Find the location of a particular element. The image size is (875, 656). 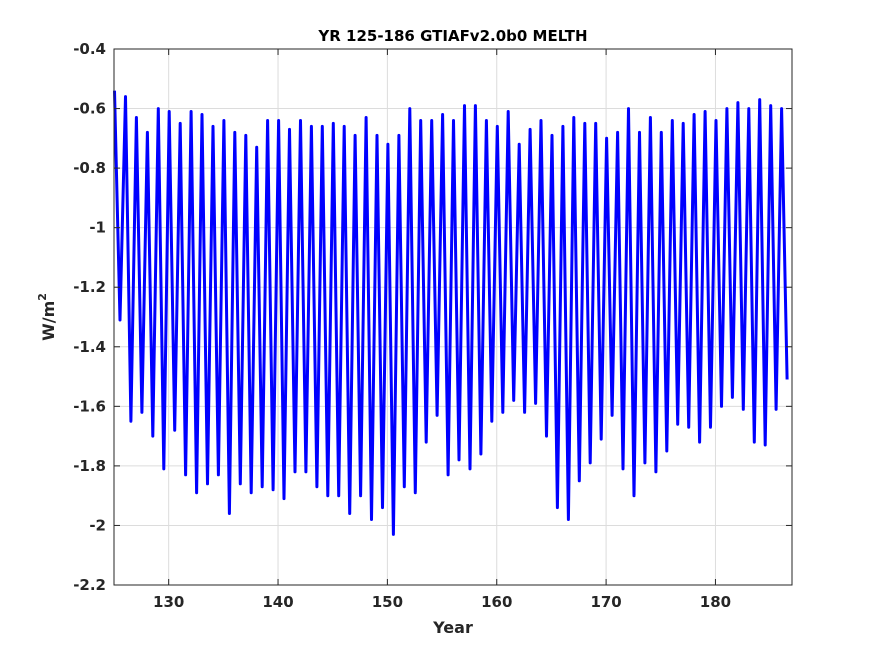

x-tick-label: 170 is located at coordinates (605, 602).